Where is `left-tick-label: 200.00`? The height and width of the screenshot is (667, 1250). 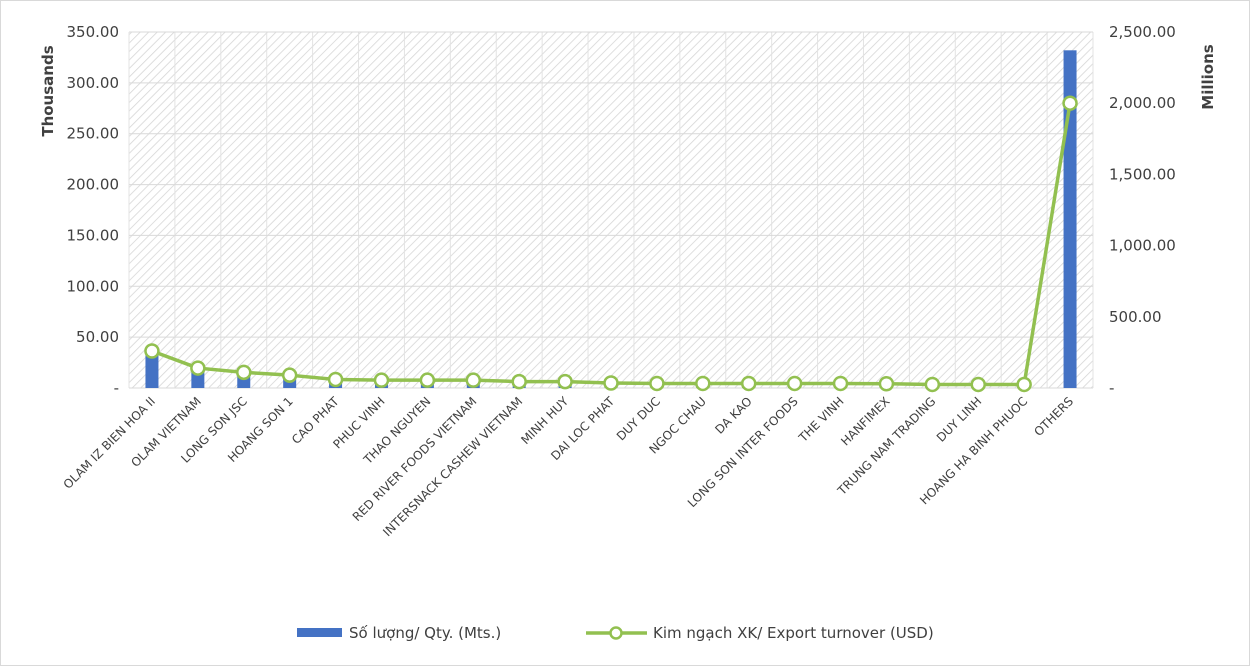 left-tick-label: 200.00 is located at coordinates (93, 185).